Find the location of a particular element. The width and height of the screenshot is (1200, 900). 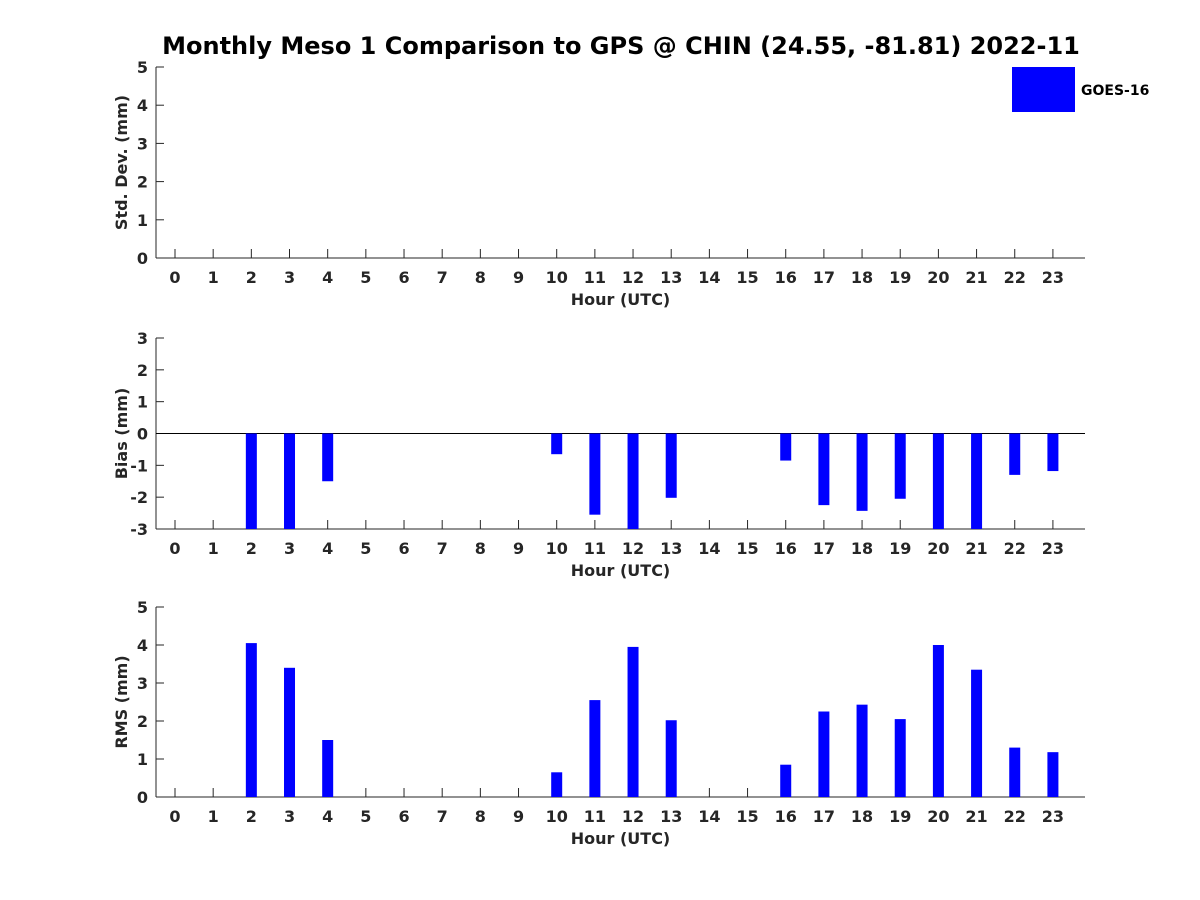

y-tick-label: -3 is located at coordinates (139, 529).